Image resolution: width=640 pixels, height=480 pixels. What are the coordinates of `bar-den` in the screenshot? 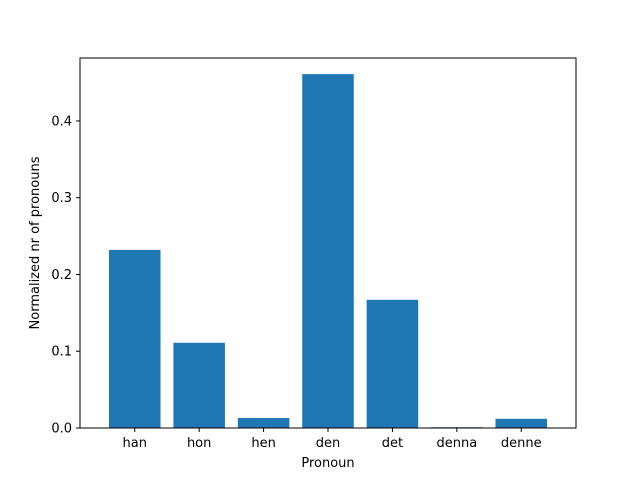 It's located at (328, 251).